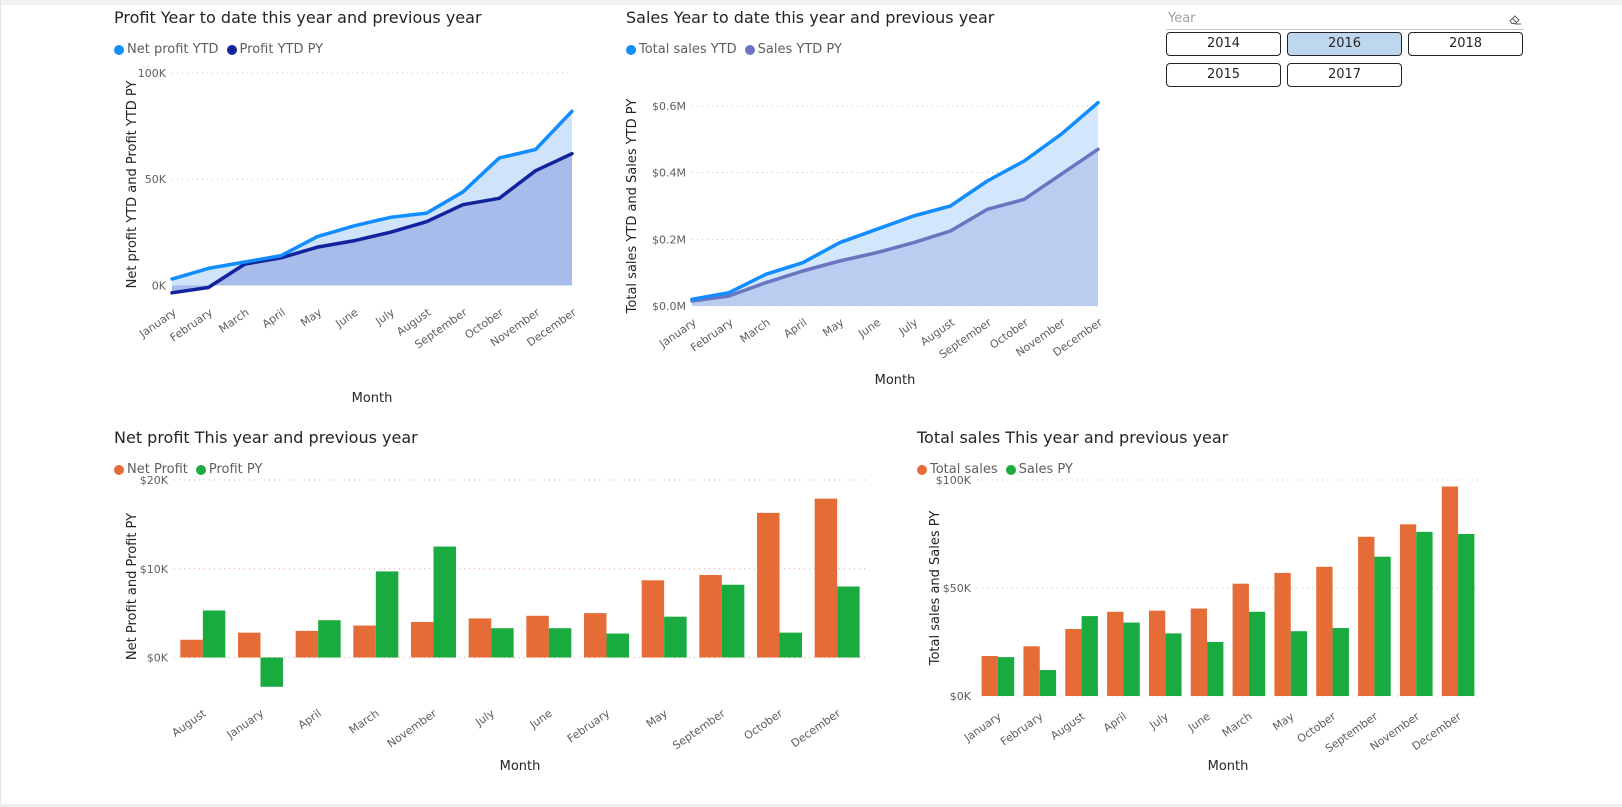 The image size is (1622, 807). I want to click on y-tick-label: $0.6M, so click(669, 106).